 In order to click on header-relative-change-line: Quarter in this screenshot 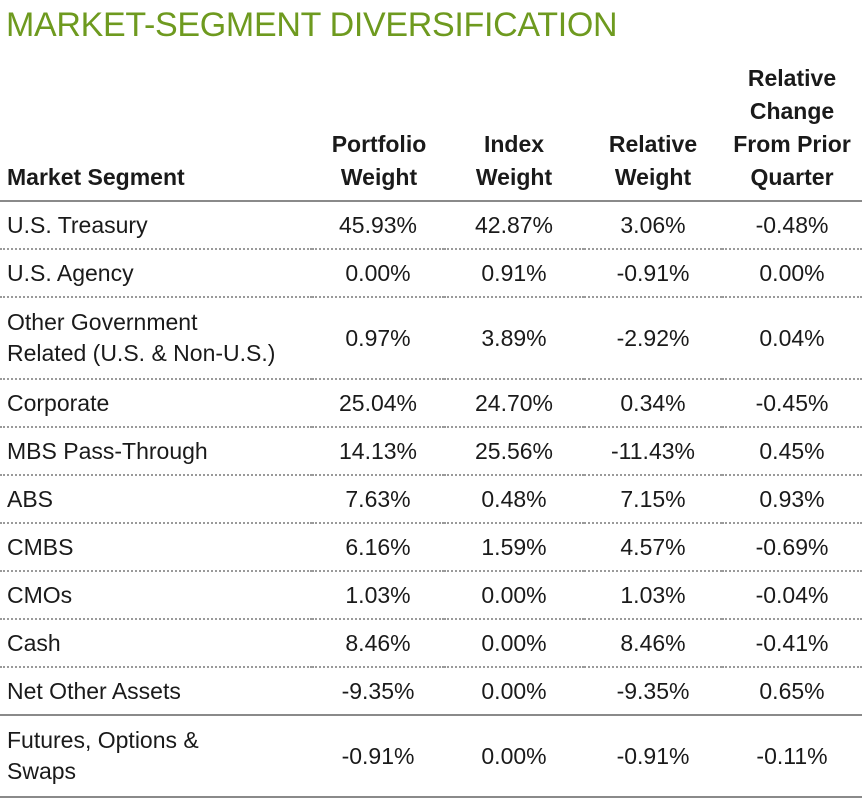, I will do `click(792, 177)`.